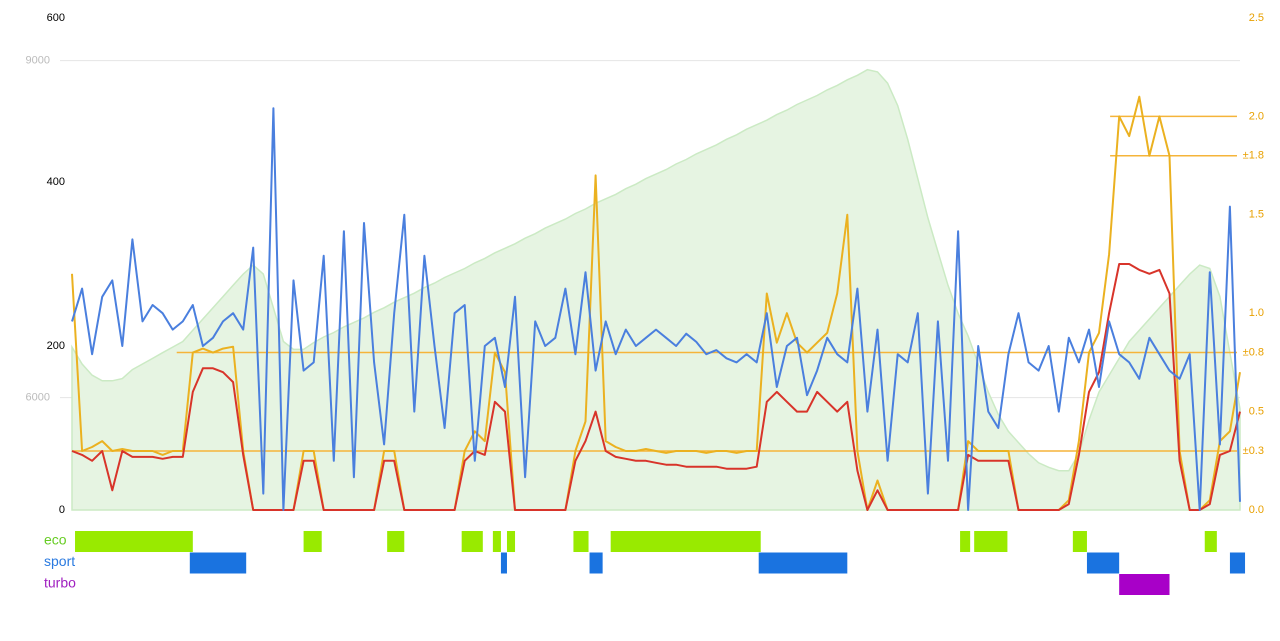 This screenshot has height=641, width=1280. I want to click on y-tick-label: 600, so click(56, 18).